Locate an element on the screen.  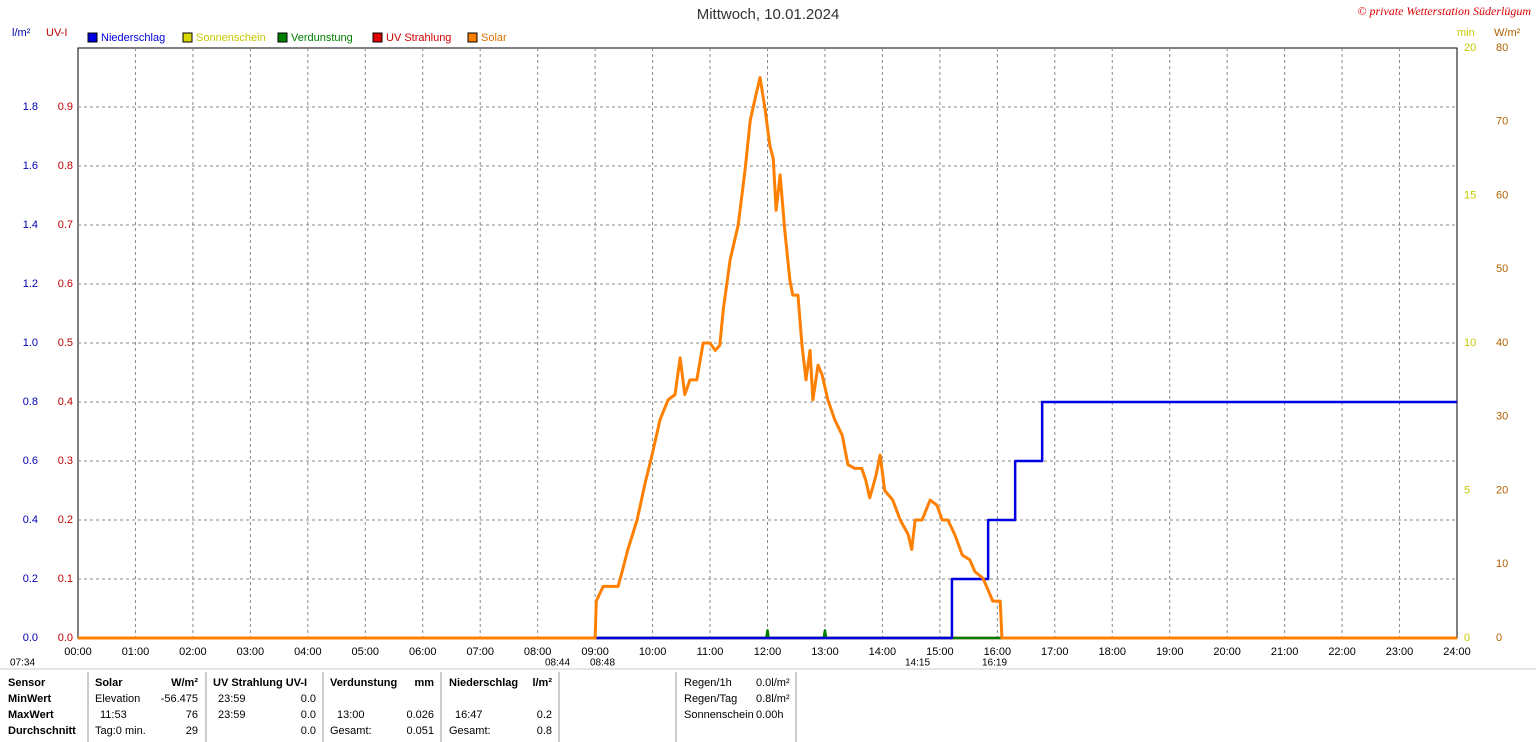
annotation: 07:34 is located at coordinates (22, 663).